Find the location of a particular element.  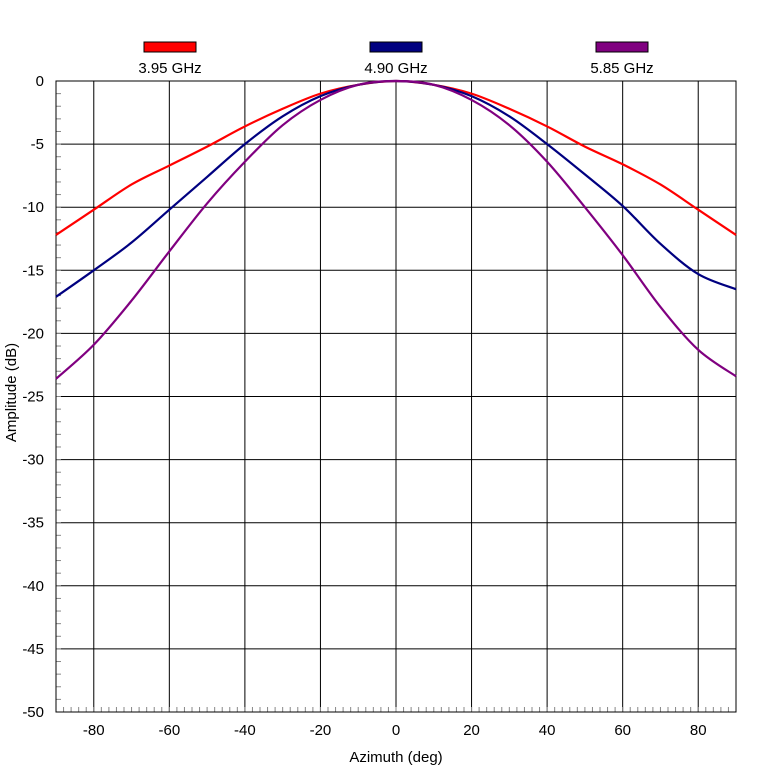

x-tick-label: 20 is located at coordinates (471, 730).